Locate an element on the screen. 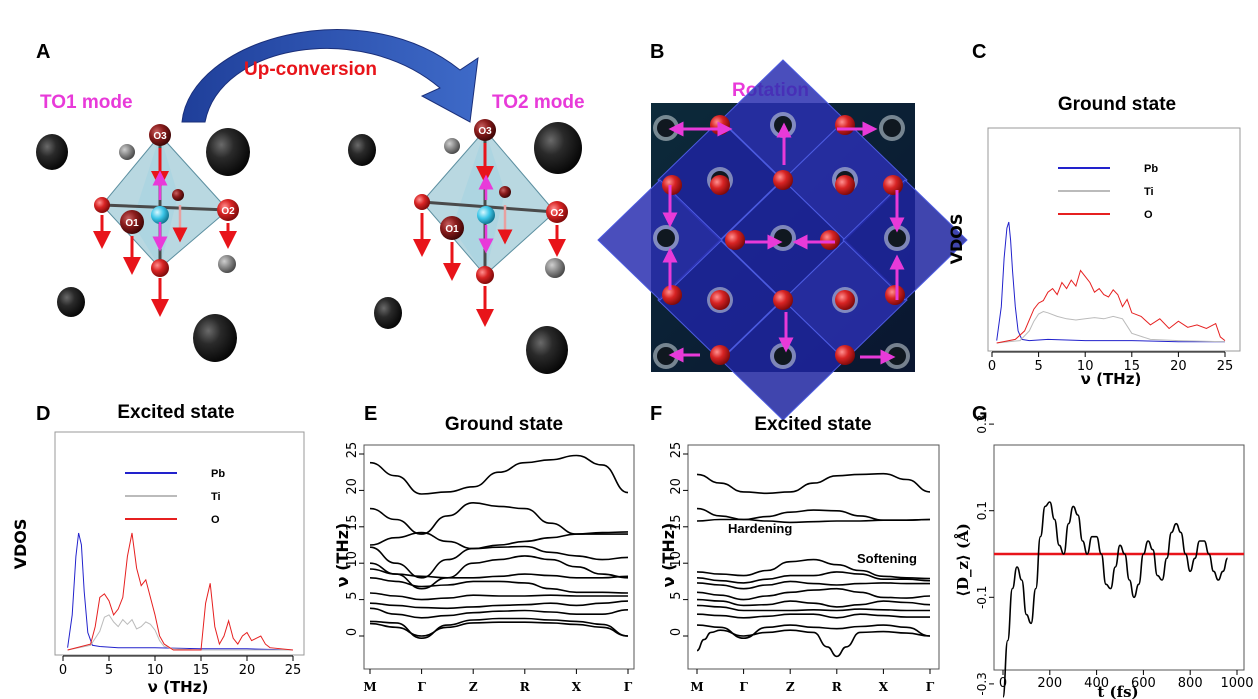 The image size is (1258, 699). dz-series-line is located at coordinates (1115, 599).